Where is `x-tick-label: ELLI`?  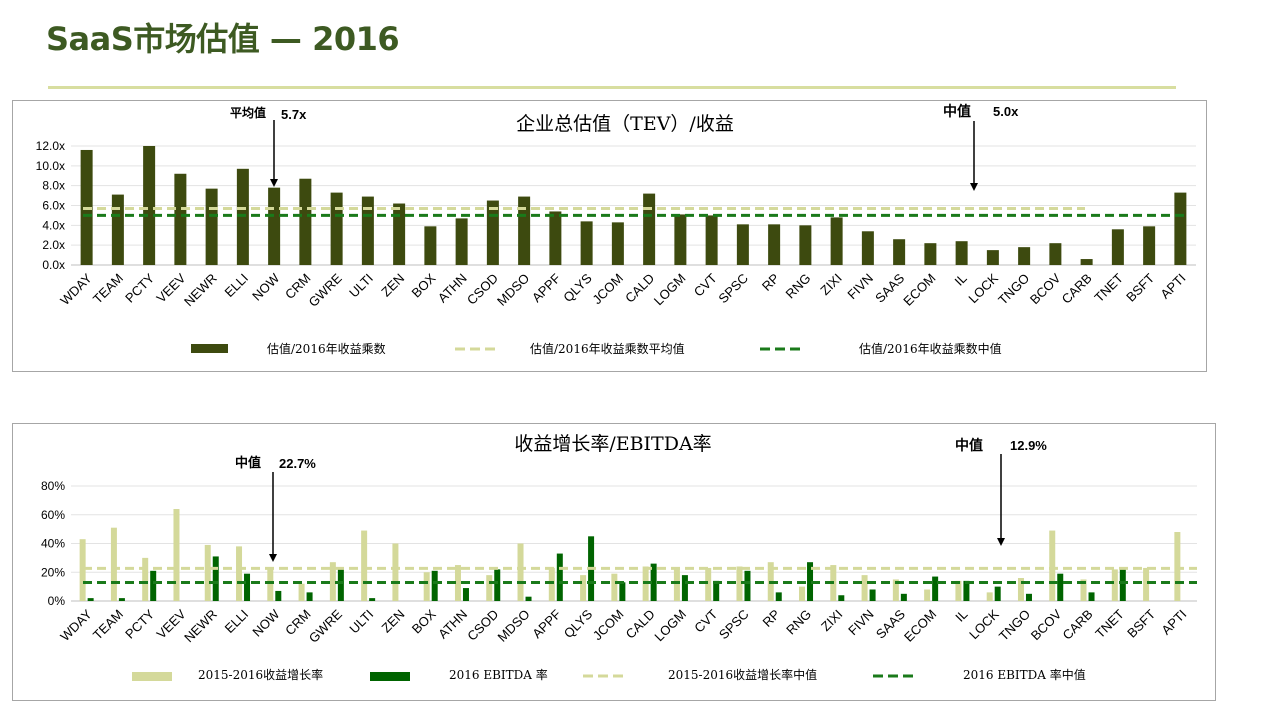 x-tick-label: ELLI is located at coordinates (236, 286).